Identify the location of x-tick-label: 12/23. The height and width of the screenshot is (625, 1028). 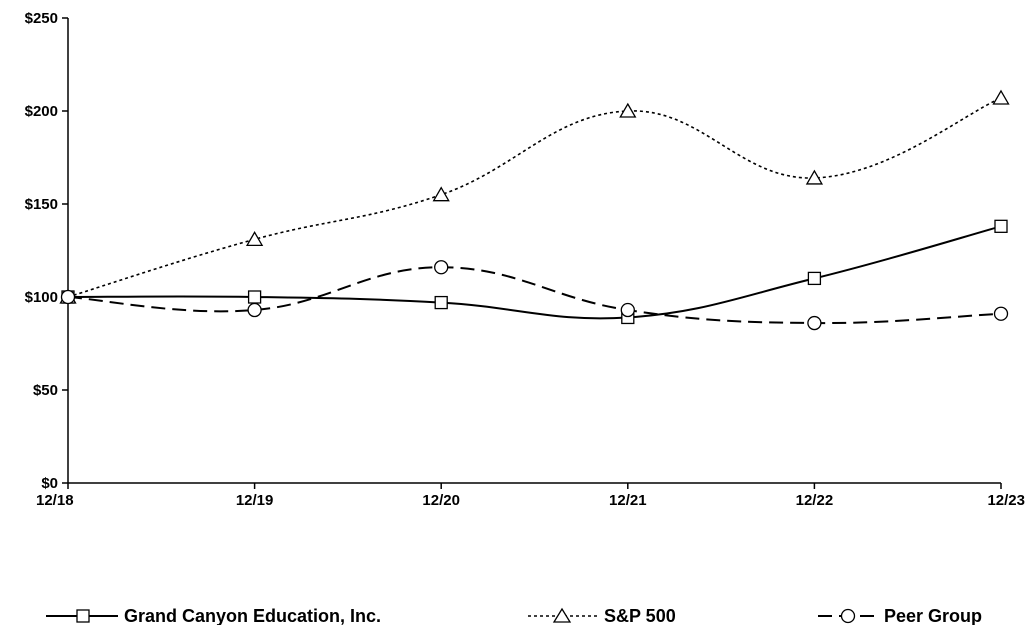
(1006, 500).